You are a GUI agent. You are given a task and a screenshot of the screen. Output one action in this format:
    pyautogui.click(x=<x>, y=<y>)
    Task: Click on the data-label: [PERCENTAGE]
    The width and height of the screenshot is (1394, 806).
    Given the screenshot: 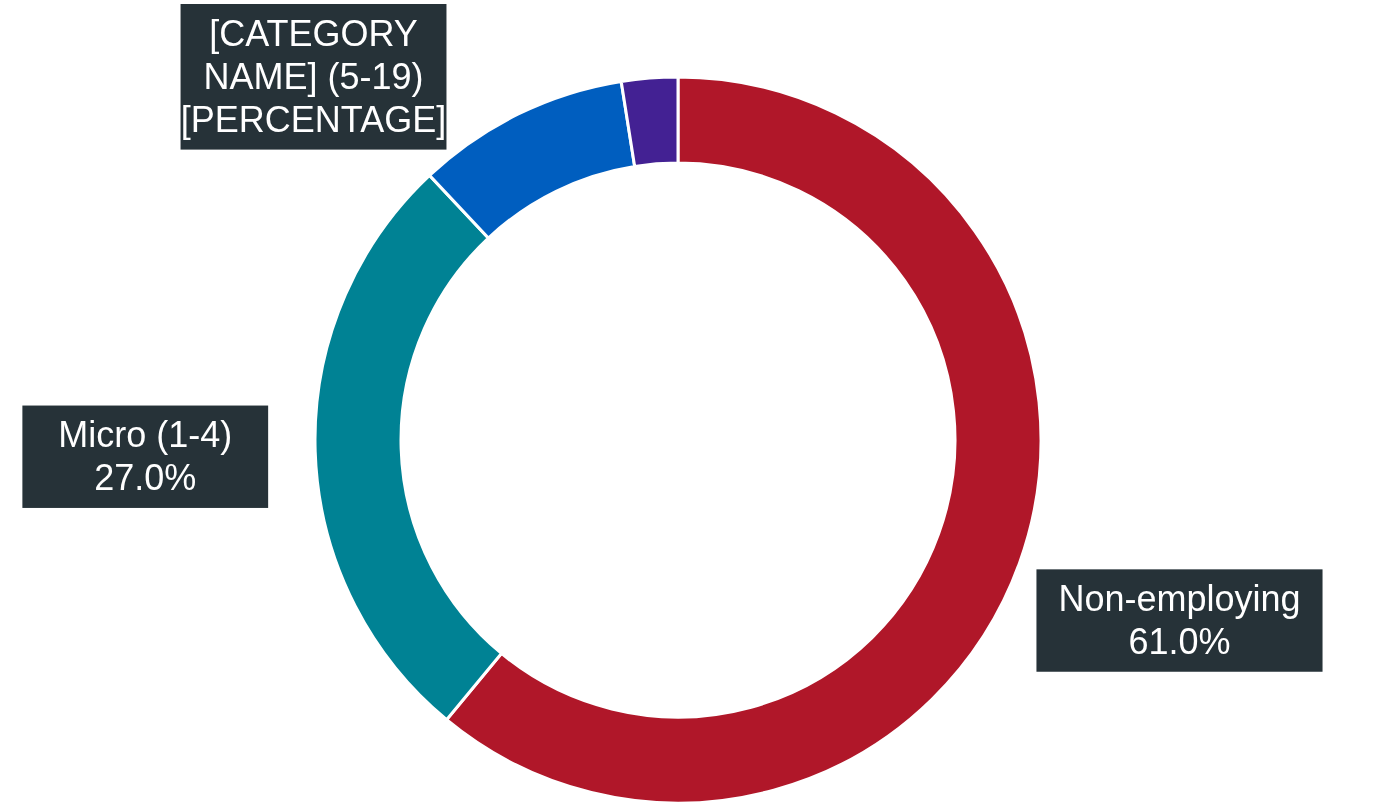 What is the action you would take?
    pyautogui.click(x=313, y=120)
    